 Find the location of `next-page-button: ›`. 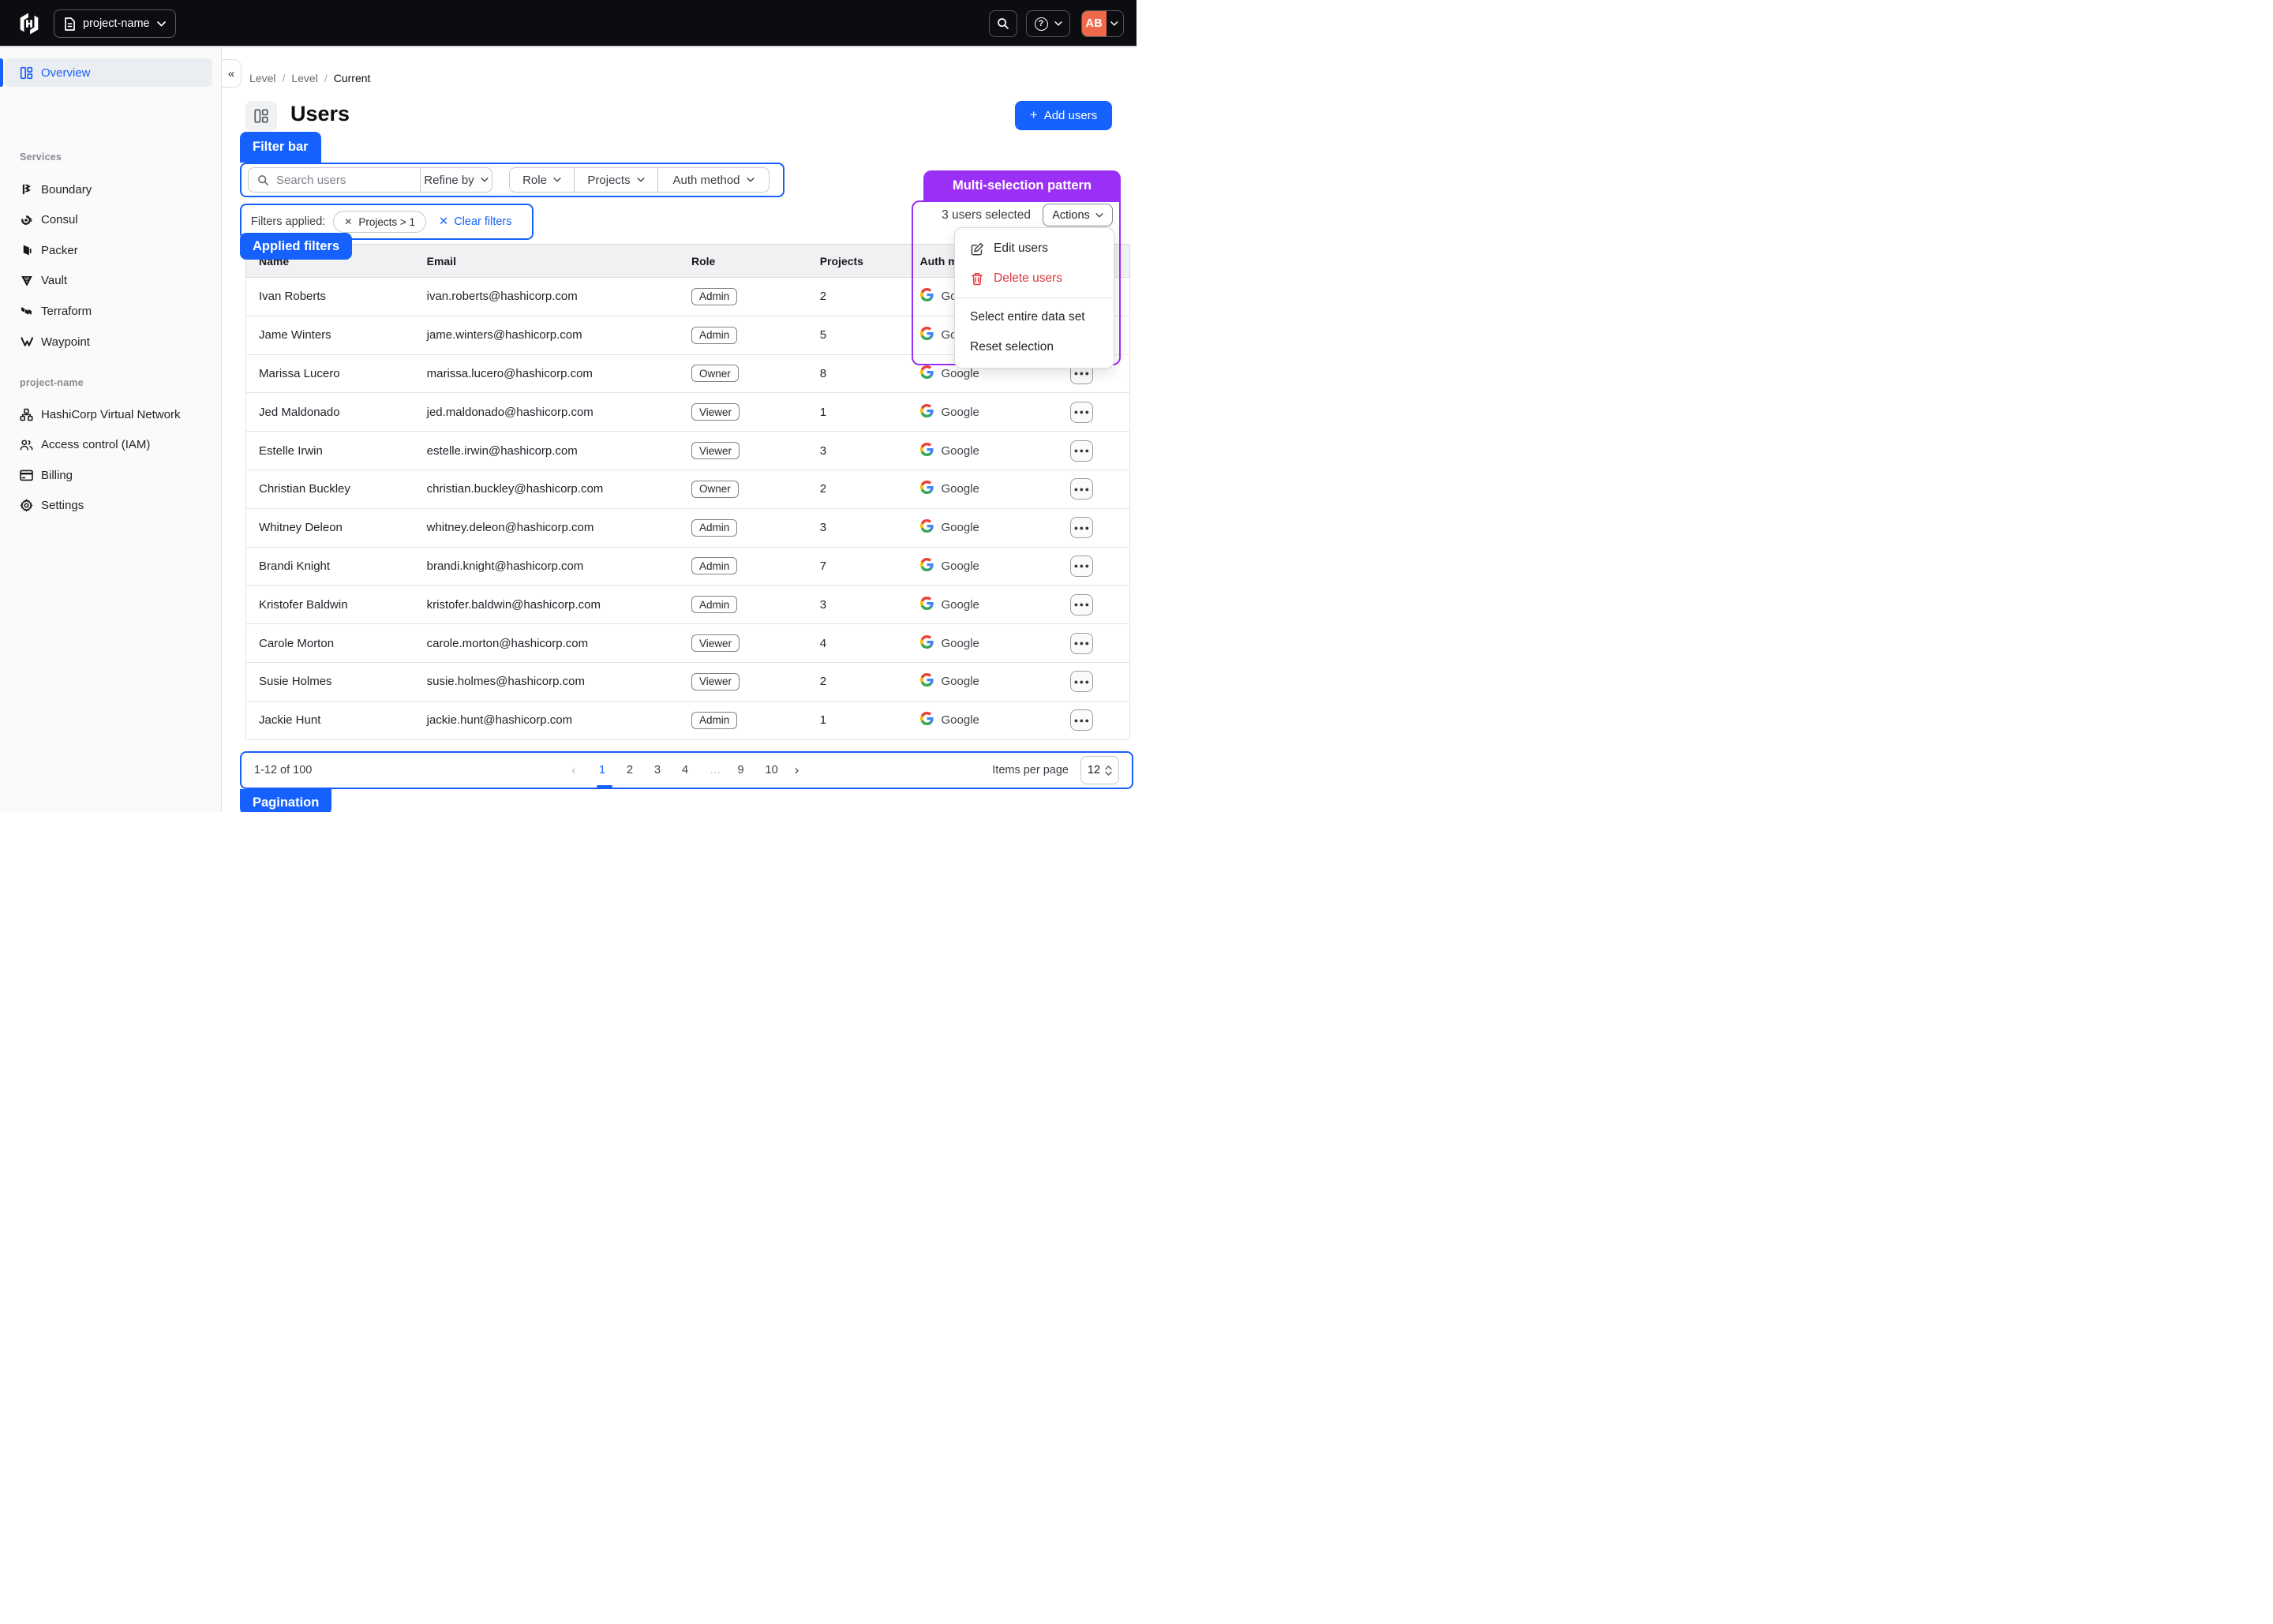

next-page-button: › is located at coordinates (796, 769).